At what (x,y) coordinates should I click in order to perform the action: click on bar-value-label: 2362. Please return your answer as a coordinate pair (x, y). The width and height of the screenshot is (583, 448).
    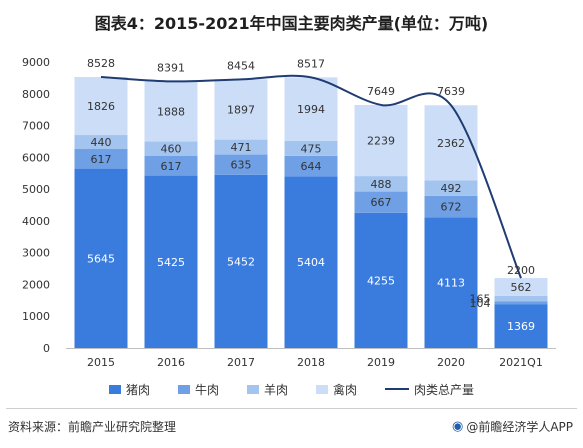
    Looking at the image, I should click on (451, 143).